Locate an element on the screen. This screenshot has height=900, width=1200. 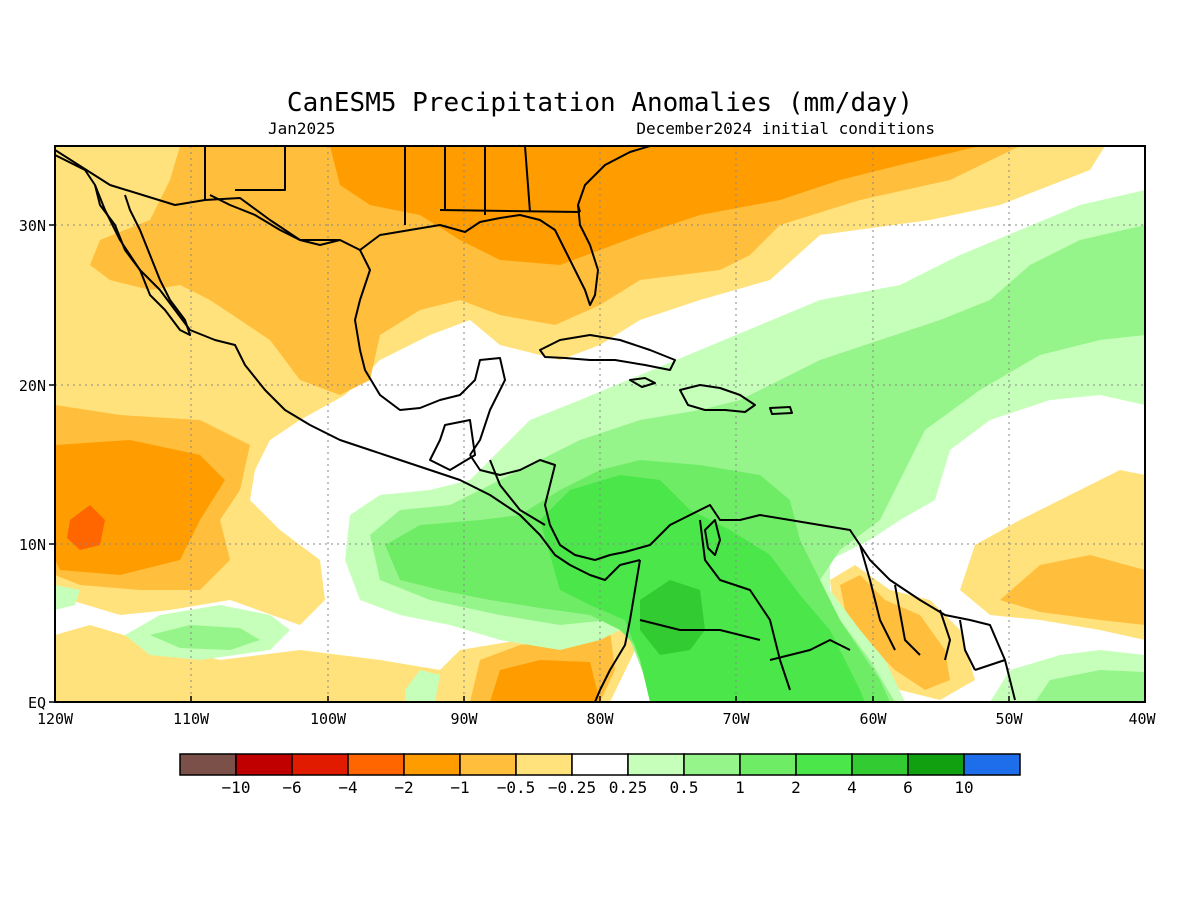
dry-strong-region-south-pacific is located at coordinates (545, 681).